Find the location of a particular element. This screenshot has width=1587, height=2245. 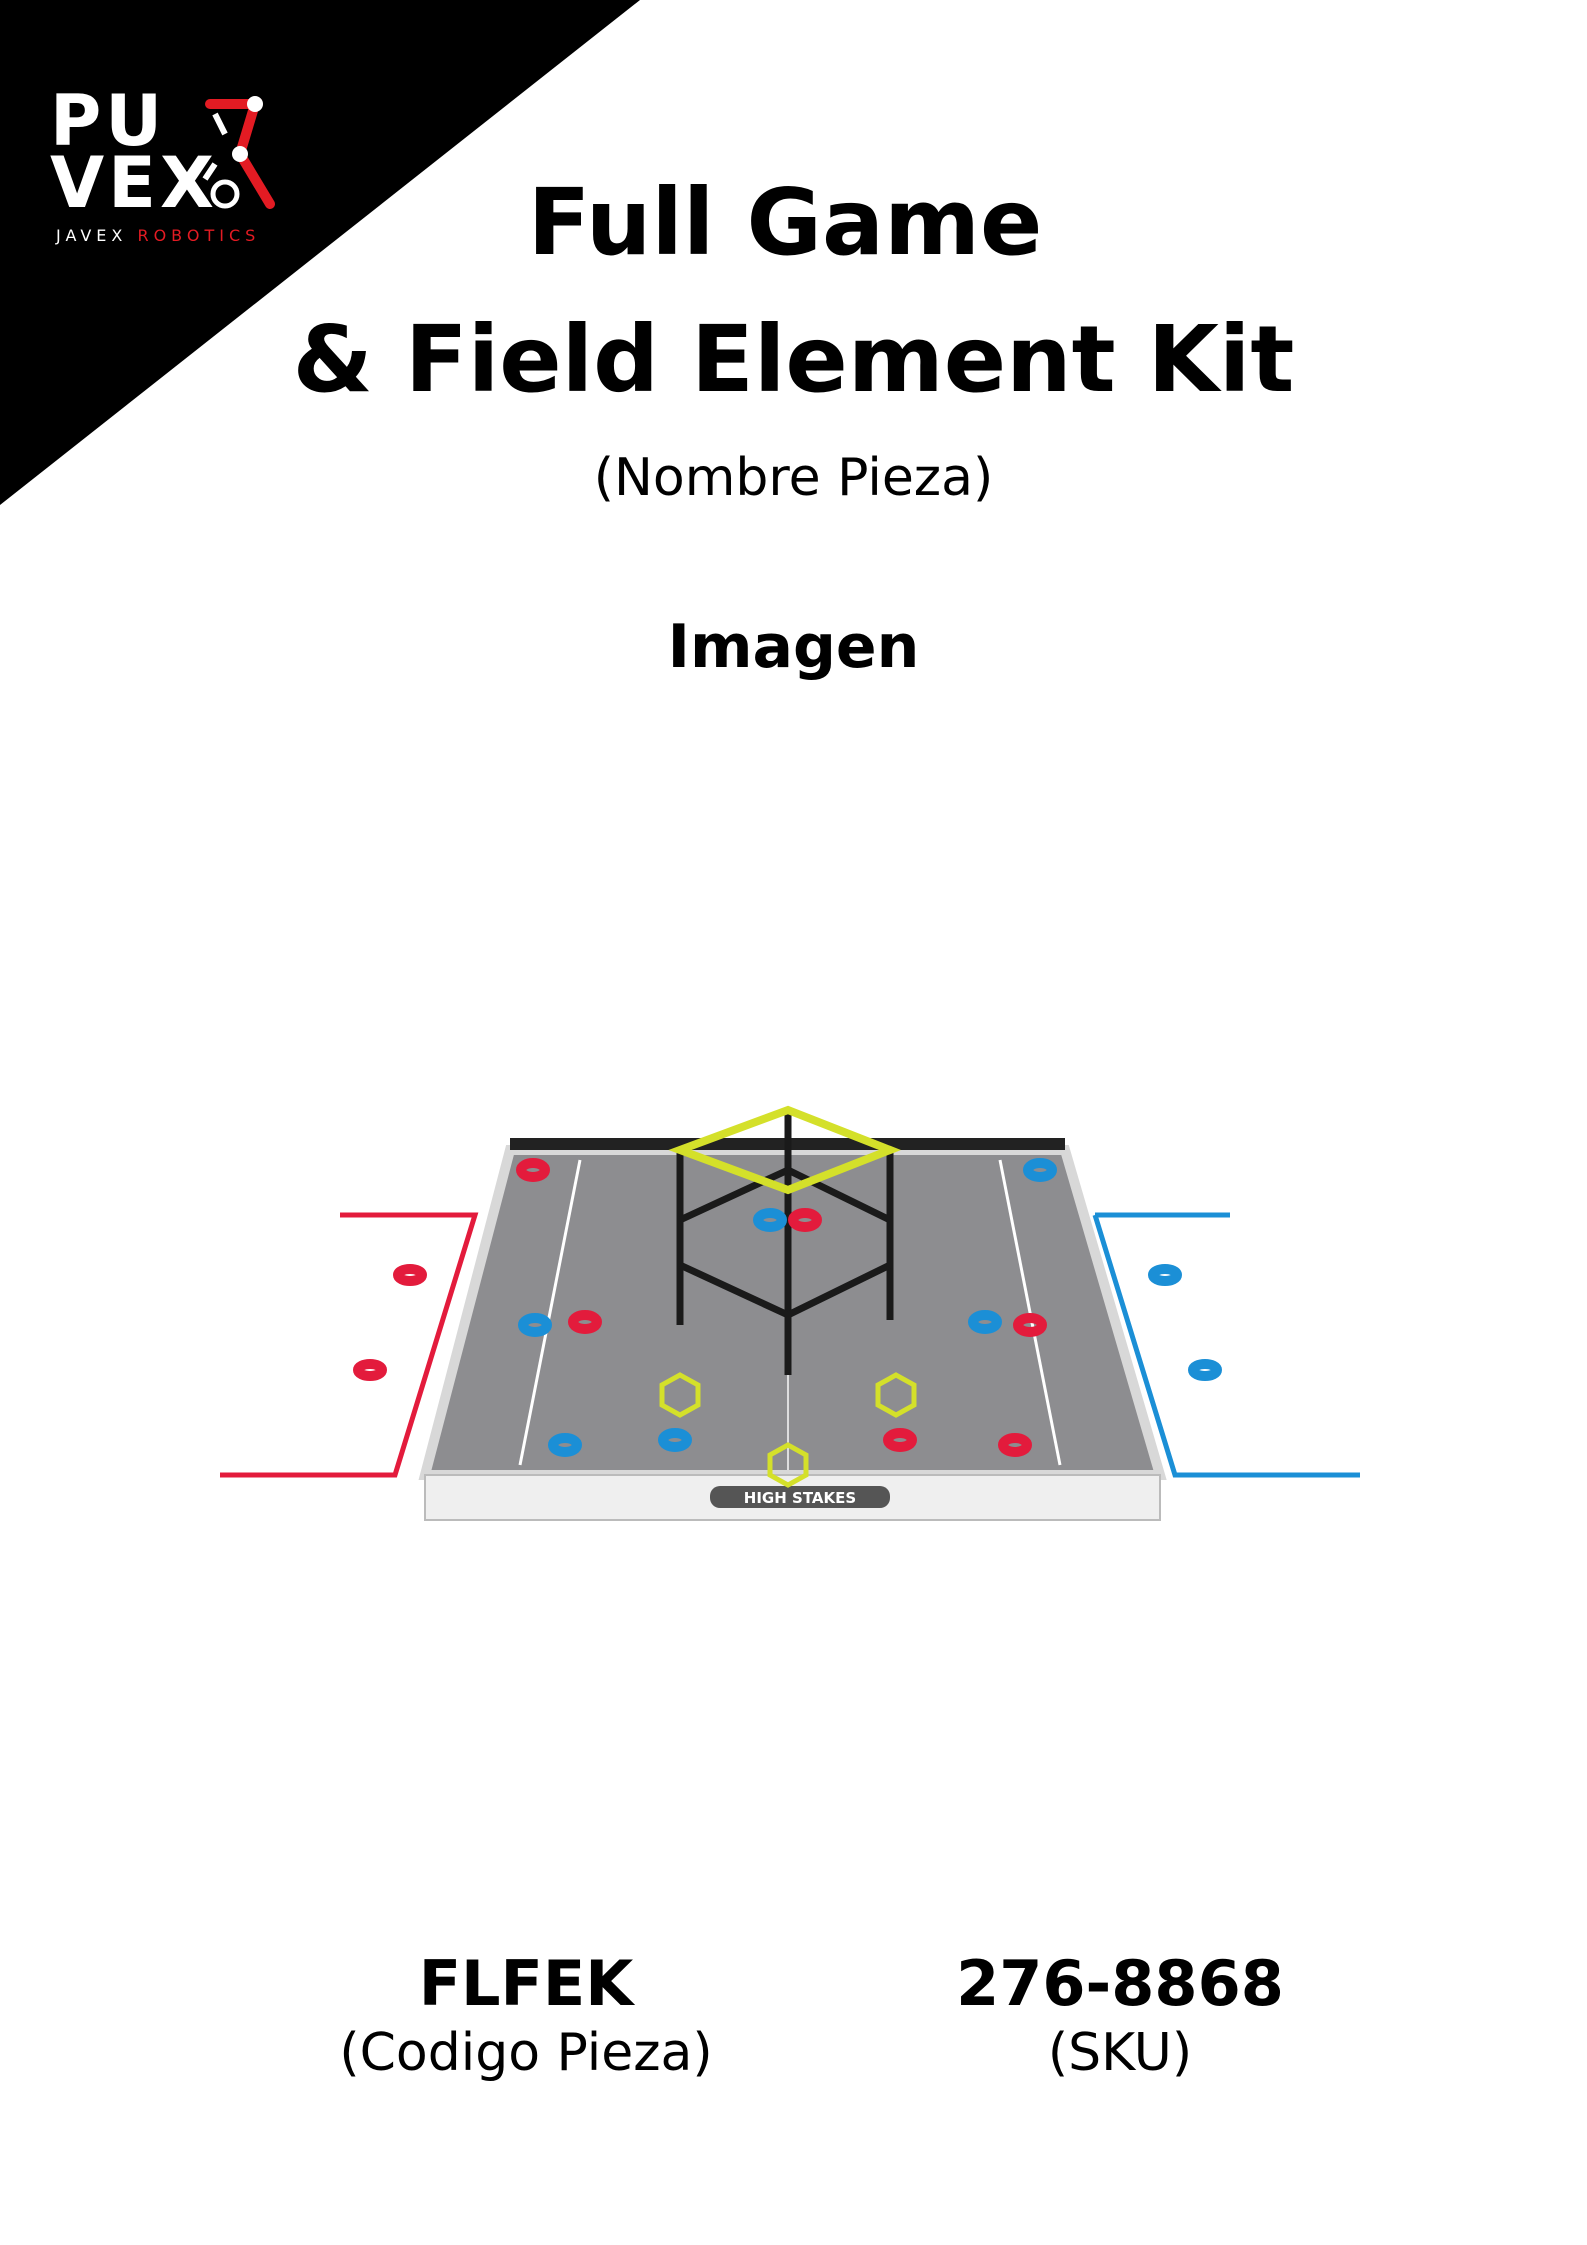

ladder-structure is located at coordinates (785, 1242).